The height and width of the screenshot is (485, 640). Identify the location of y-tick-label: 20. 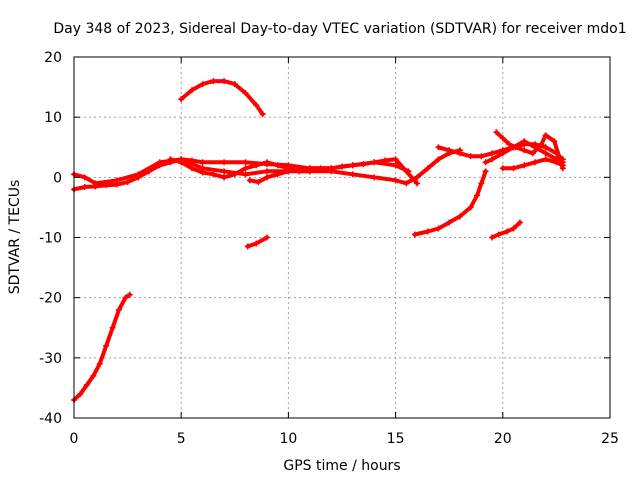
(53, 58).